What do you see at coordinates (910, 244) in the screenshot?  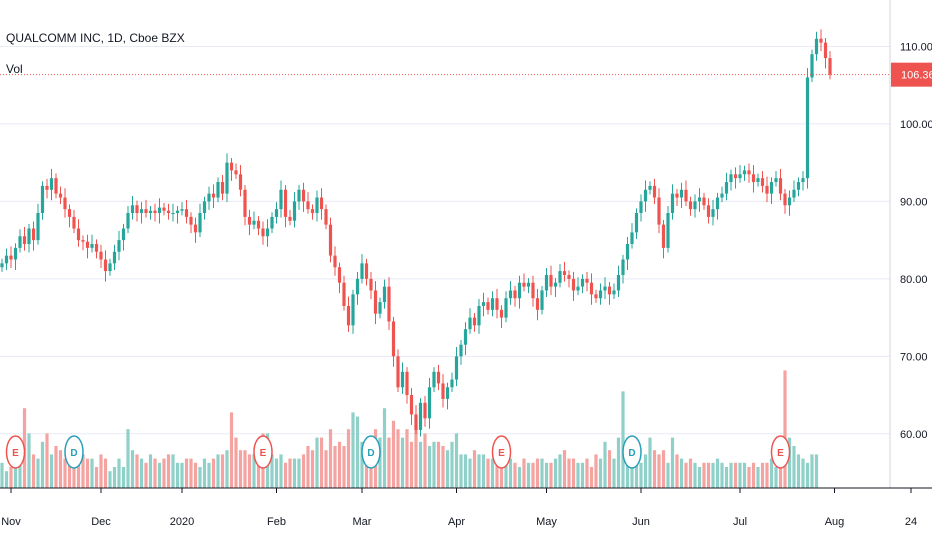 I see `price-axis: 60.00 70.00 80.00 90.00 100.00 110.00 106.36` at bounding box center [910, 244].